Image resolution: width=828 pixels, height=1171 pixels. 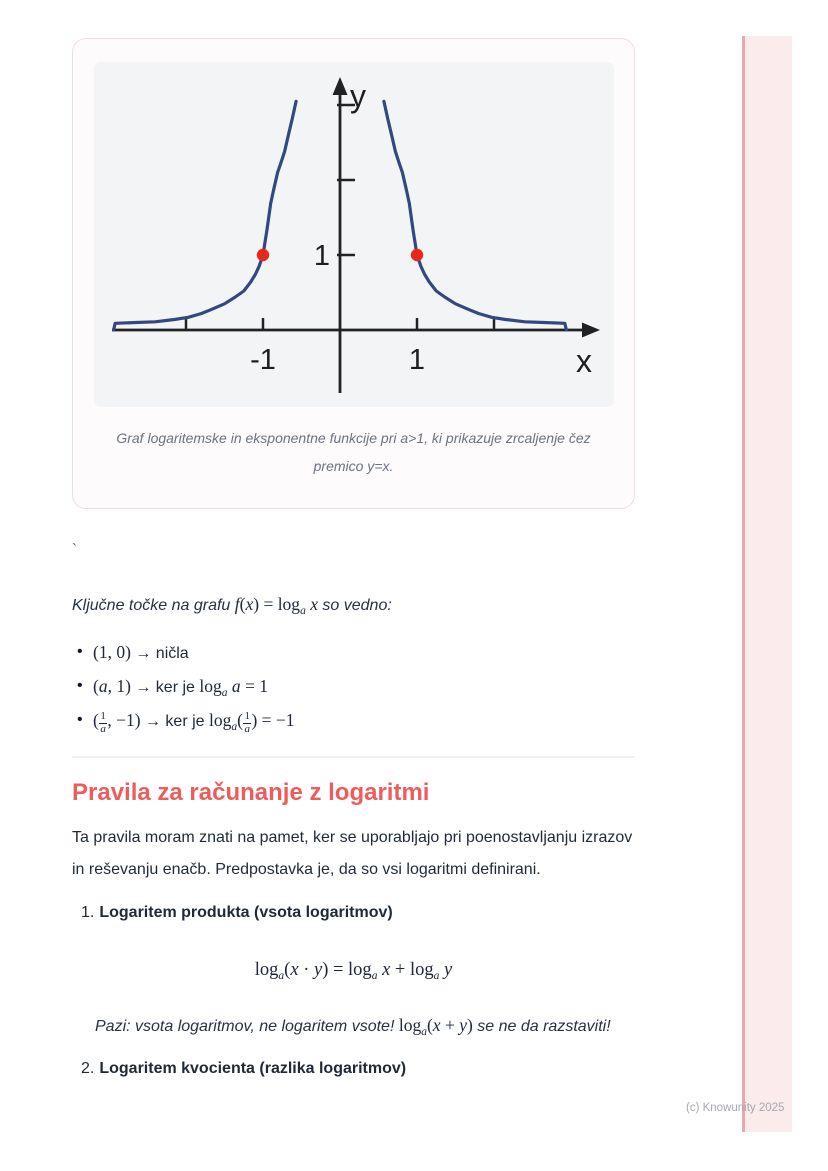 I want to click on product-rule-formula: loga(x · y) = loga x + loga y, so click(x=353, y=971).